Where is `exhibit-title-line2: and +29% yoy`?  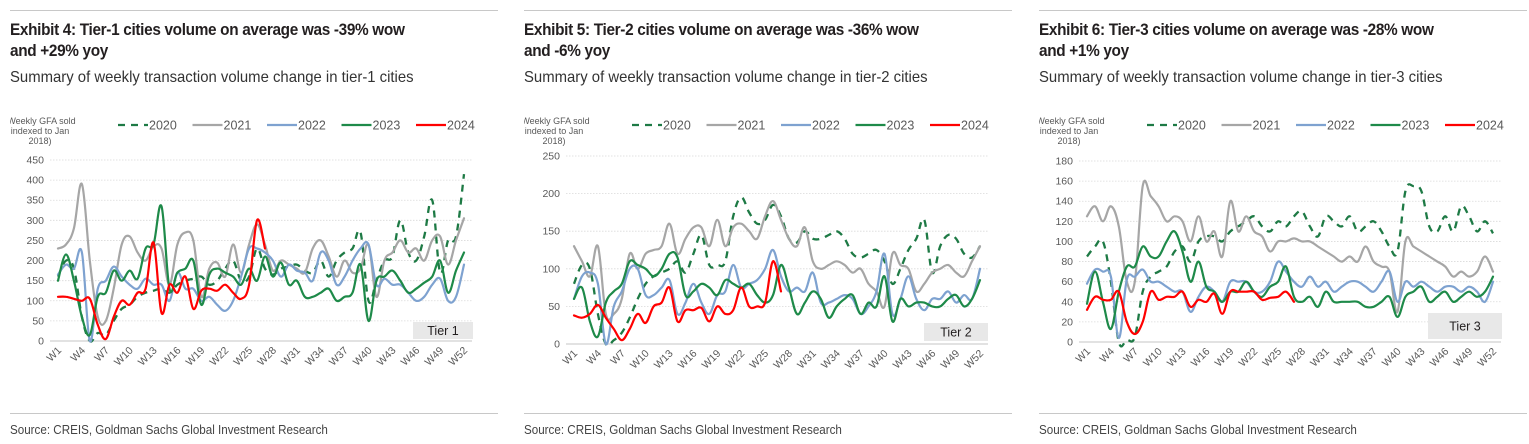 exhibit-title-line2: and +29% yoy is located at coordinates (59, 51).